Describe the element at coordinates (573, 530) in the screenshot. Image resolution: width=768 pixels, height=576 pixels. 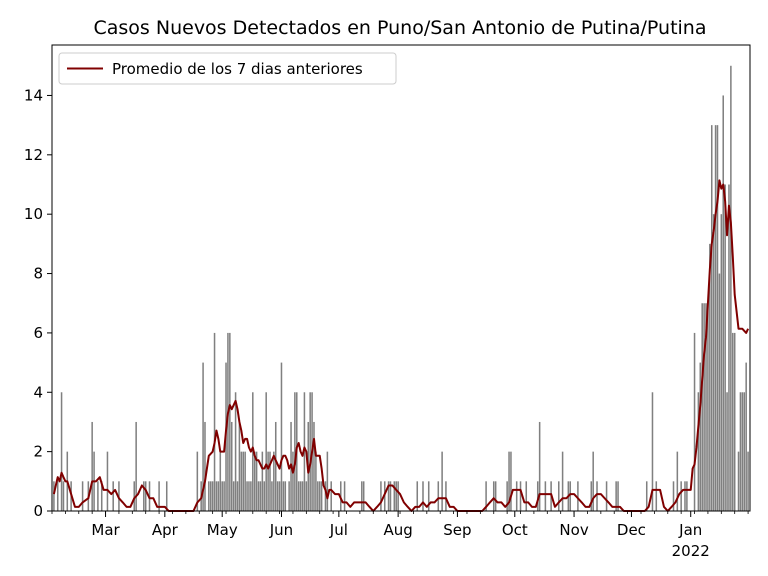
I see `x-tick-label: Nov` at that location.